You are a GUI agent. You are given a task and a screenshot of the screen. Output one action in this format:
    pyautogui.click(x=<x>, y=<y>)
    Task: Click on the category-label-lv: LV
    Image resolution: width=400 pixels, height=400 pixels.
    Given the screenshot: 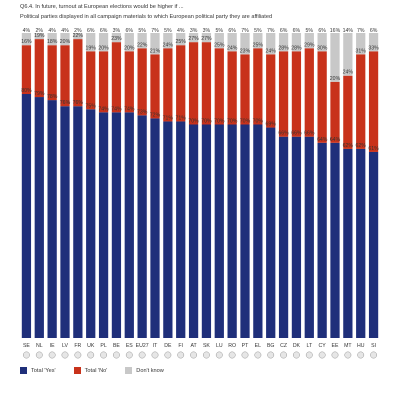 What is the action you would take?
    pyautogui.click(x=65, y=346)
    